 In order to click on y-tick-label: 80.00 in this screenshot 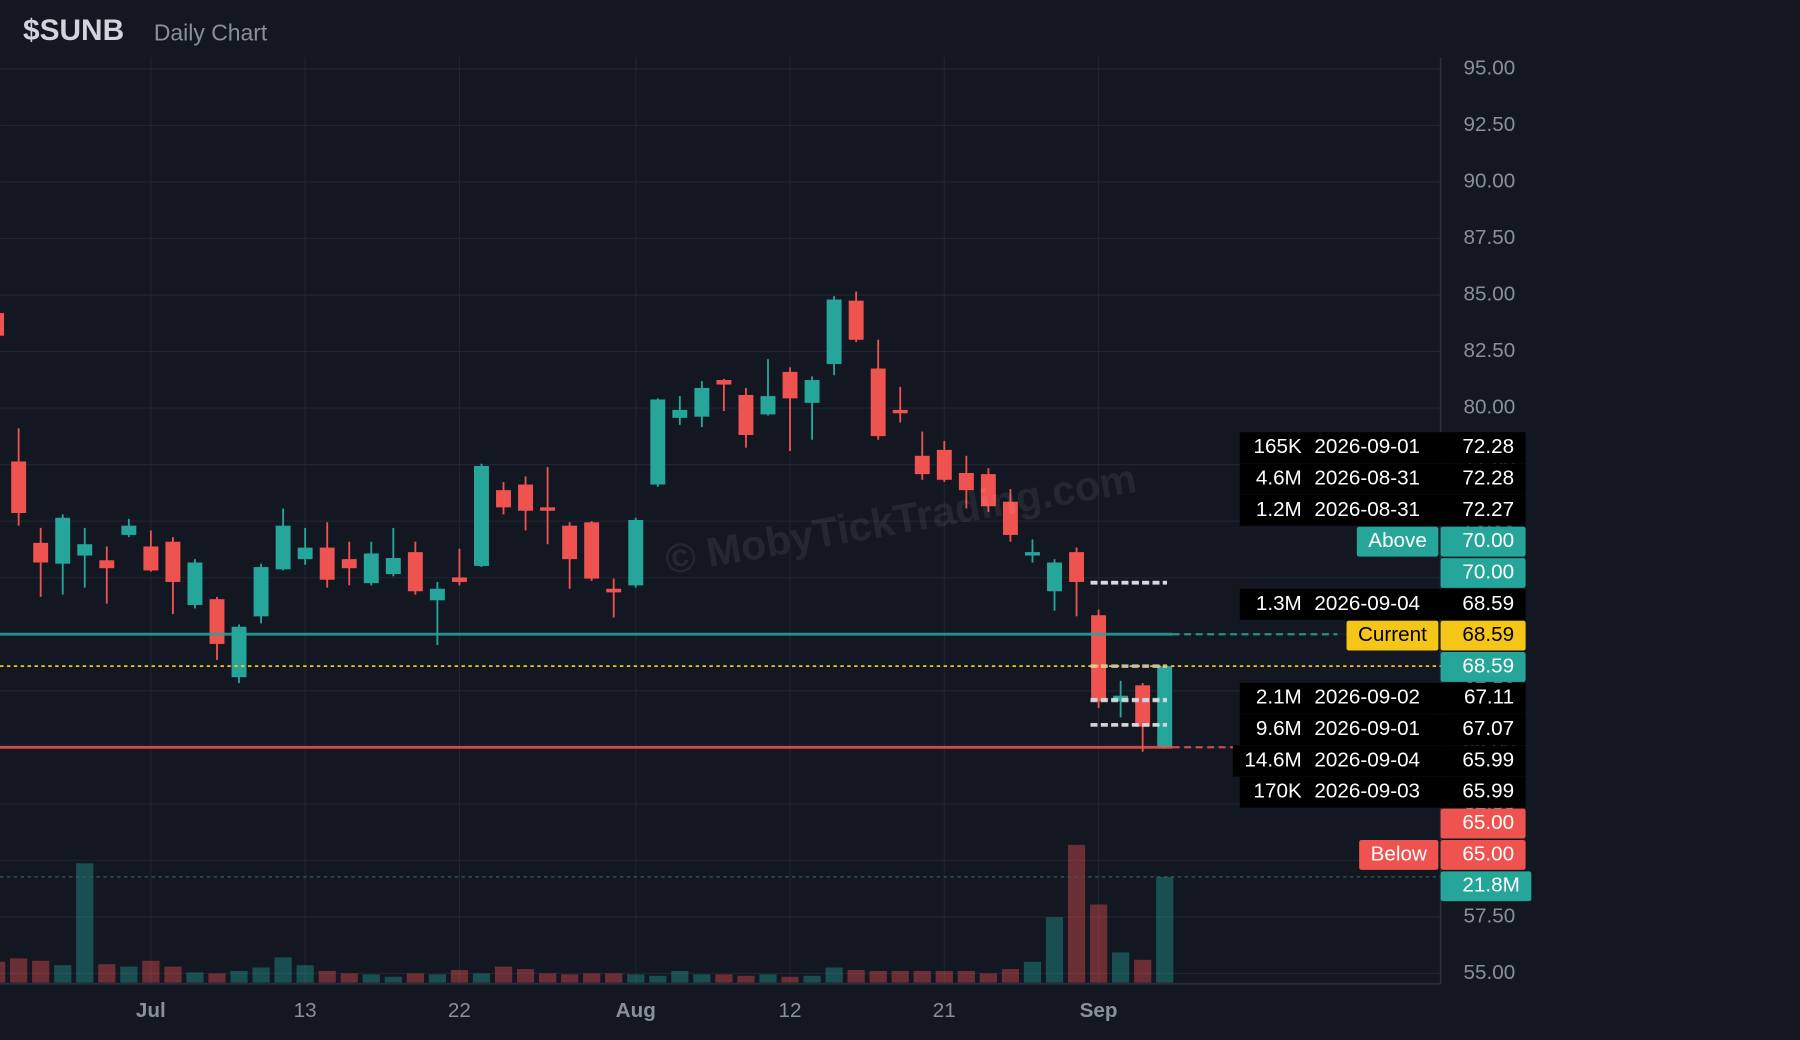, I will do `click(1490, 407)`.